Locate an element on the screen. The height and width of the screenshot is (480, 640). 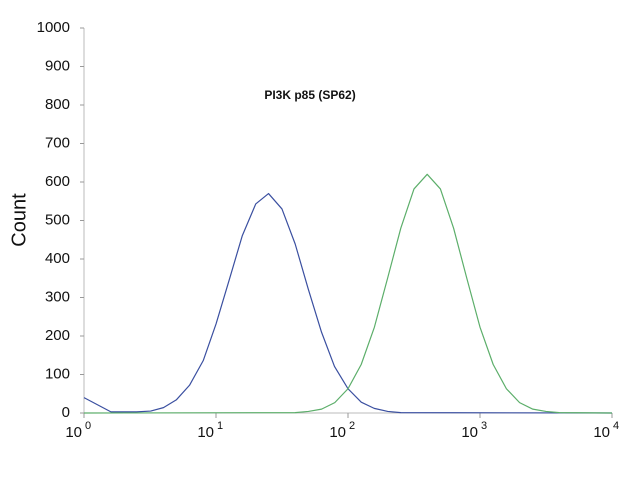
y-tick-label: 0 is located at coordinates (66, 412).